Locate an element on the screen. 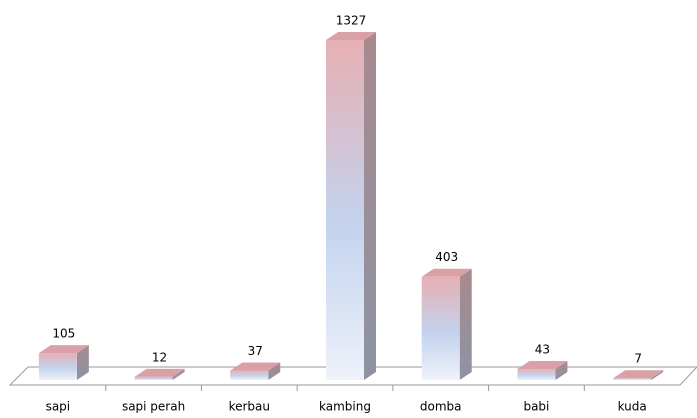 The width and height of the screenshot is (697, 418). x-tick-label: kambing is located at coordinates (345, 407).